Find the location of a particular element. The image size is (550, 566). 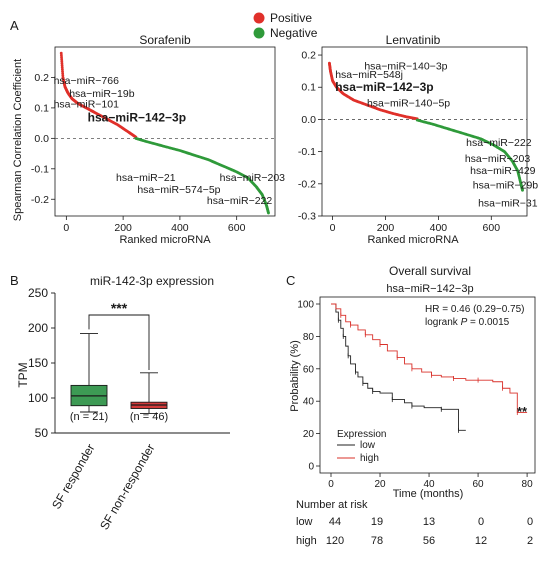

lenvatinib-y-tick-label: 0.1 is located at coordinates (308, 88).